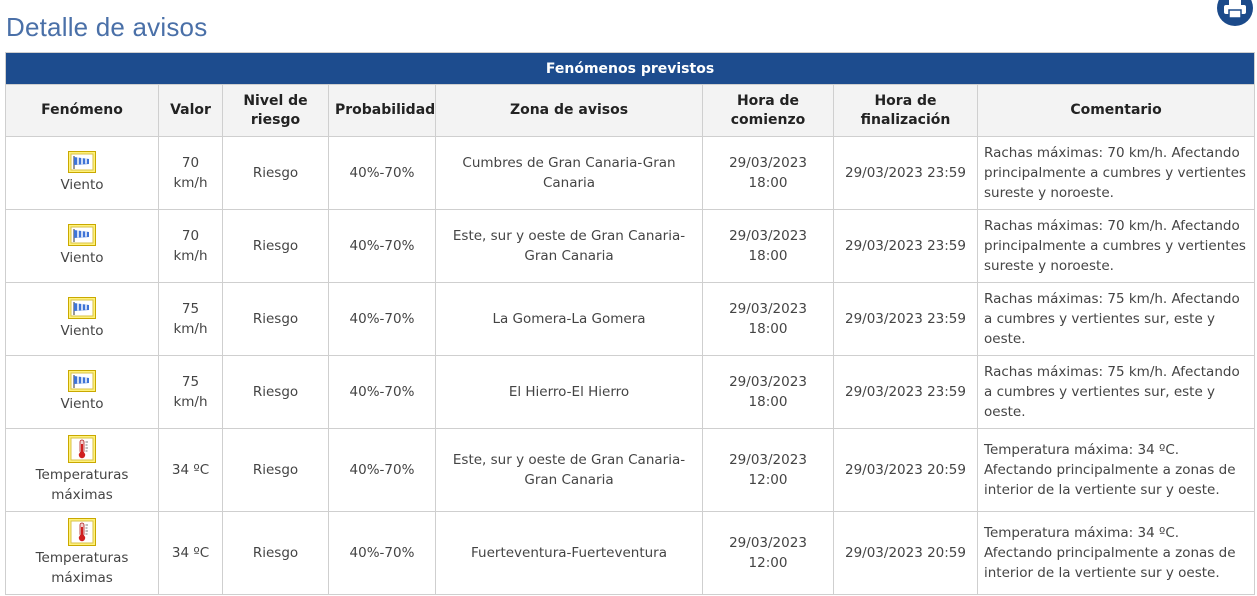  I want to click on header-fenomeno: Fenómeno, so click(82, 110).